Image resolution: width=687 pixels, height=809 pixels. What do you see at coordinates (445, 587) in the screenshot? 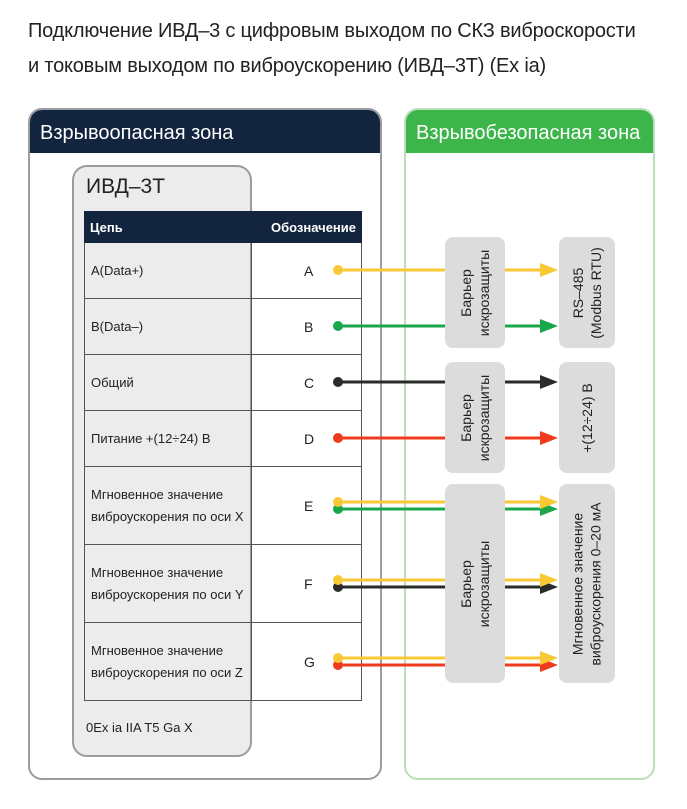
I see `wire-F-black` at bounding box center [445, 587].